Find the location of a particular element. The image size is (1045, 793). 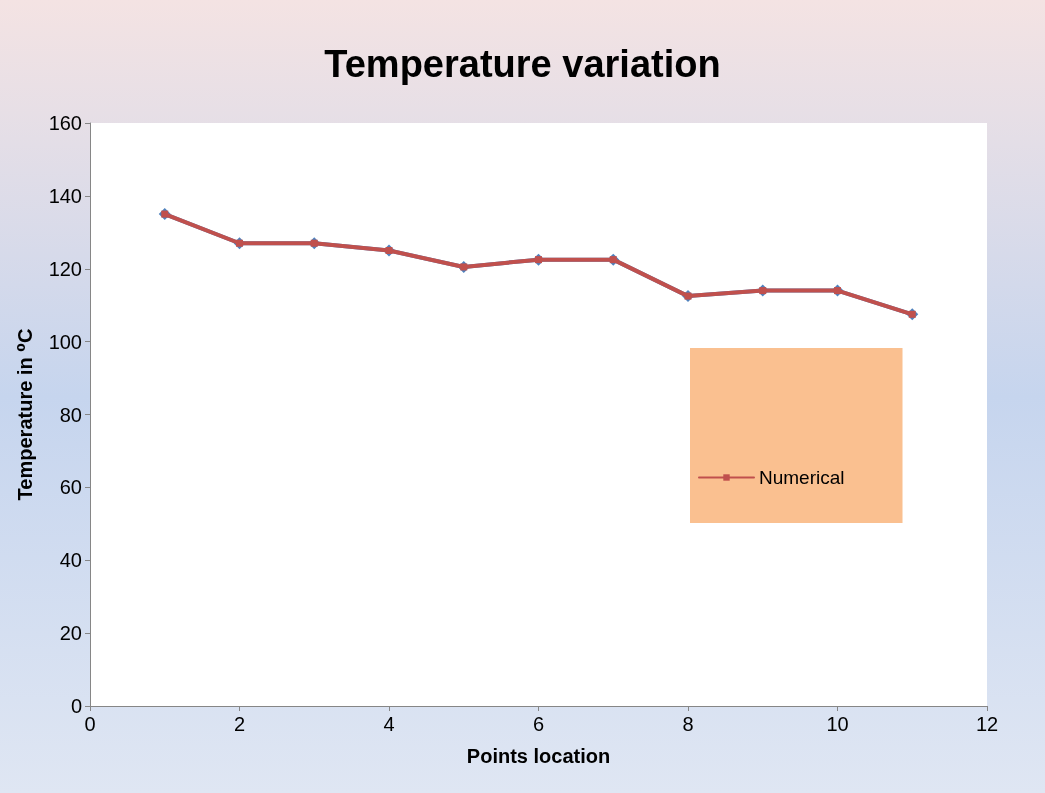

x-tick-label: 10 is located at coordinates (837, 724).